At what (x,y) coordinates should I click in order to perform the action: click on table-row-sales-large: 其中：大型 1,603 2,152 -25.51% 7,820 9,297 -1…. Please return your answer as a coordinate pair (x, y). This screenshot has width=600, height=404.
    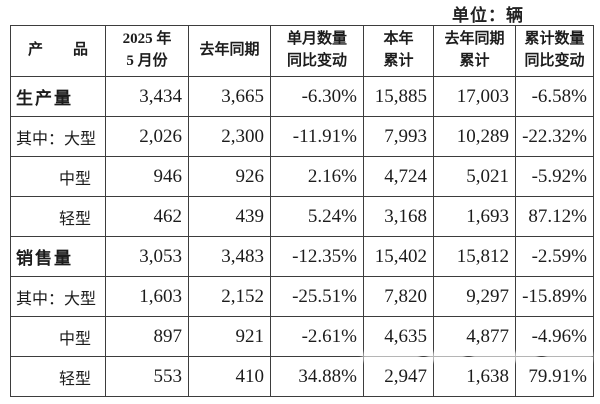
    Looking at the image, I should click on (302, 296).